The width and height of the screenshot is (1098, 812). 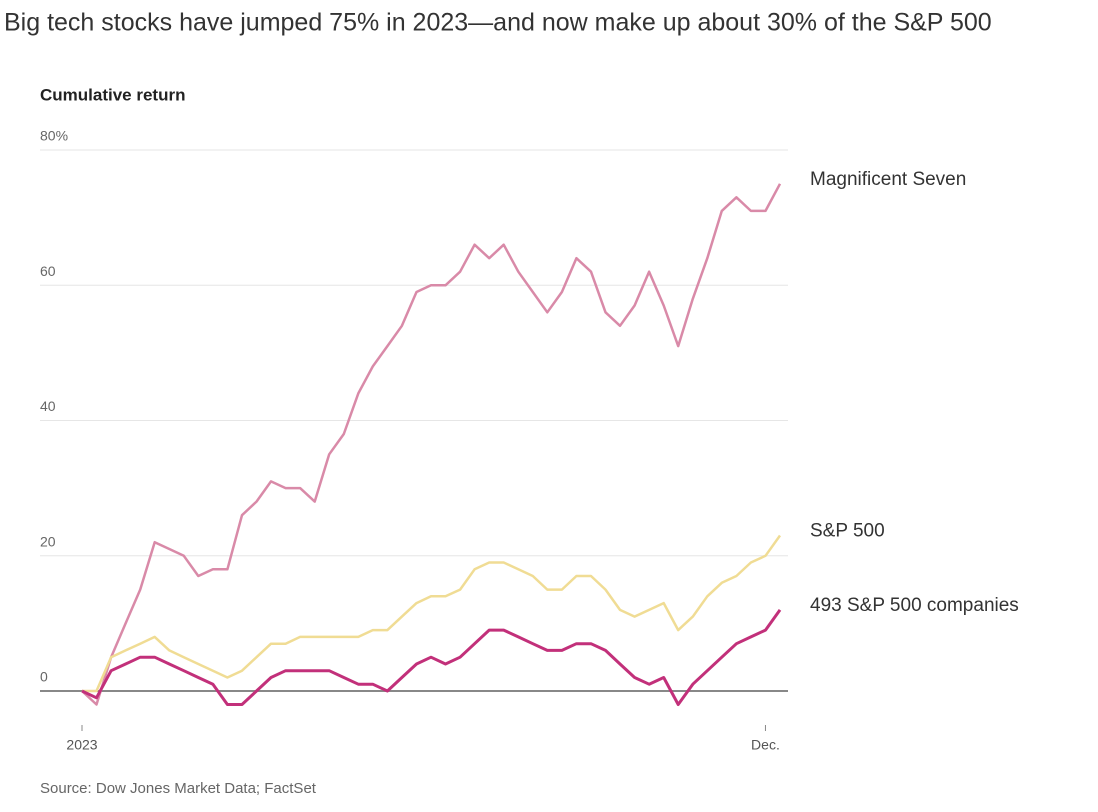 What do you see at coordinates (914, 605) in the screenshot?
I see `series-label: 493 S&P 500 companies` at bounding box center [914, 605].